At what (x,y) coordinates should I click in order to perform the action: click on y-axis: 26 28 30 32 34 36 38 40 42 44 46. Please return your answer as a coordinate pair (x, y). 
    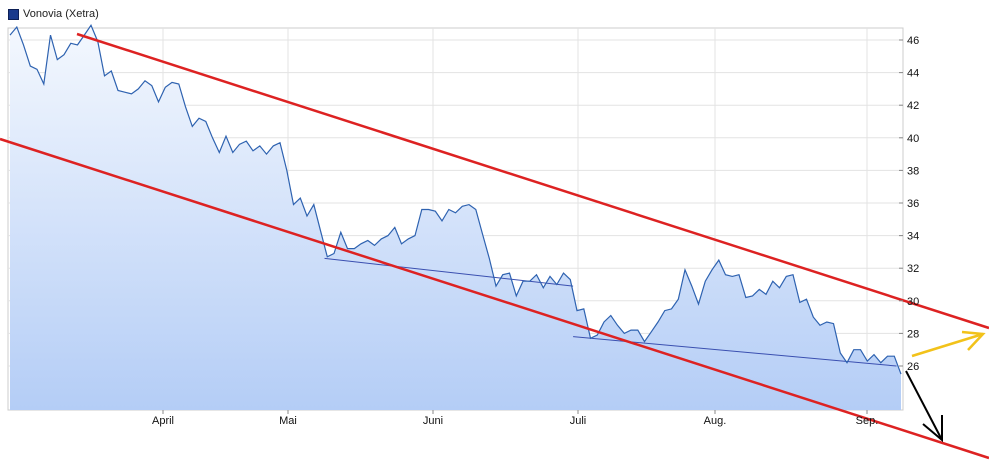
    Looking at the image, I should click on (909, 204).